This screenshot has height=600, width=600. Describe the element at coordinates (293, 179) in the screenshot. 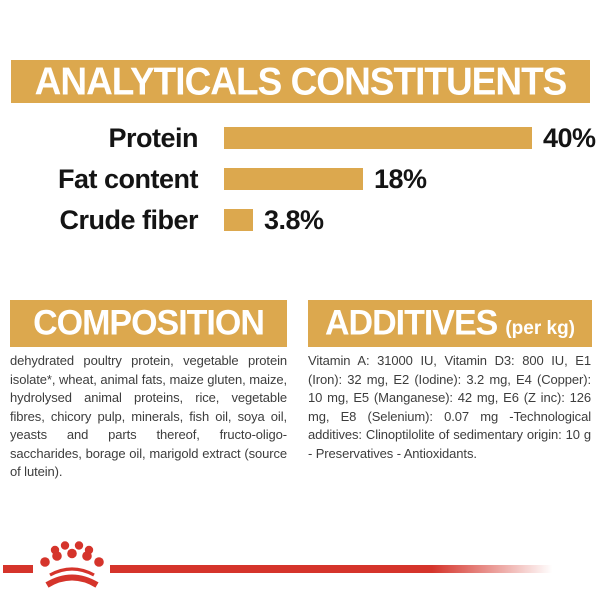

I see `bar-fat-content` at that location.